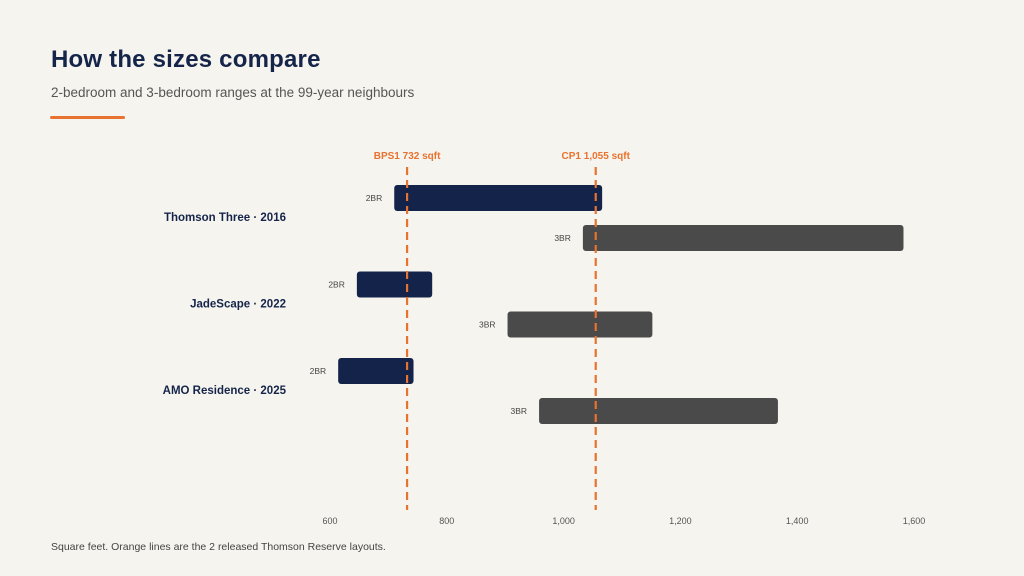 The image size is (1024, 576). What do you see at coordinates (238, 305) in the screenshot?
I see `category-label: JadeScape · 2022` at bounding box center [238, 305].